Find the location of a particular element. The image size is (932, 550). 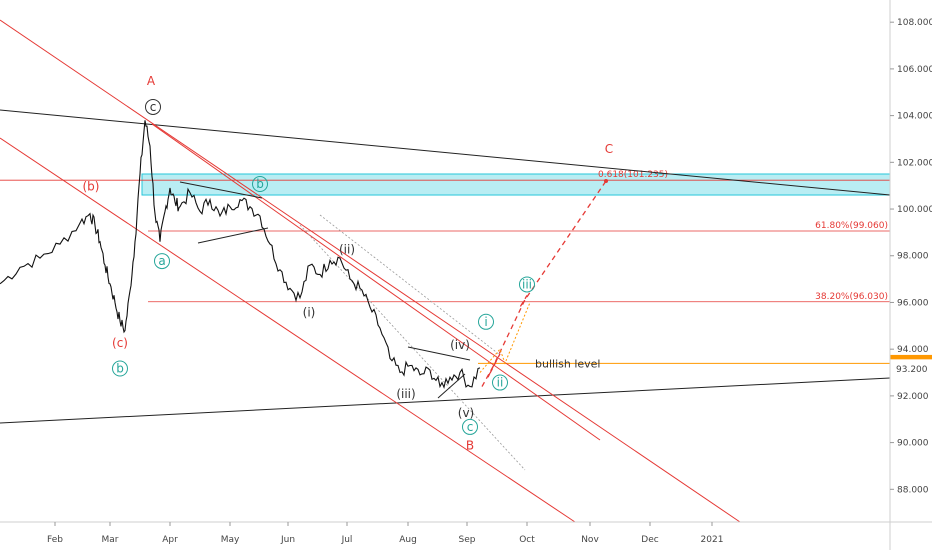

wave-label: (ii) is located at coordinates (347, 249).